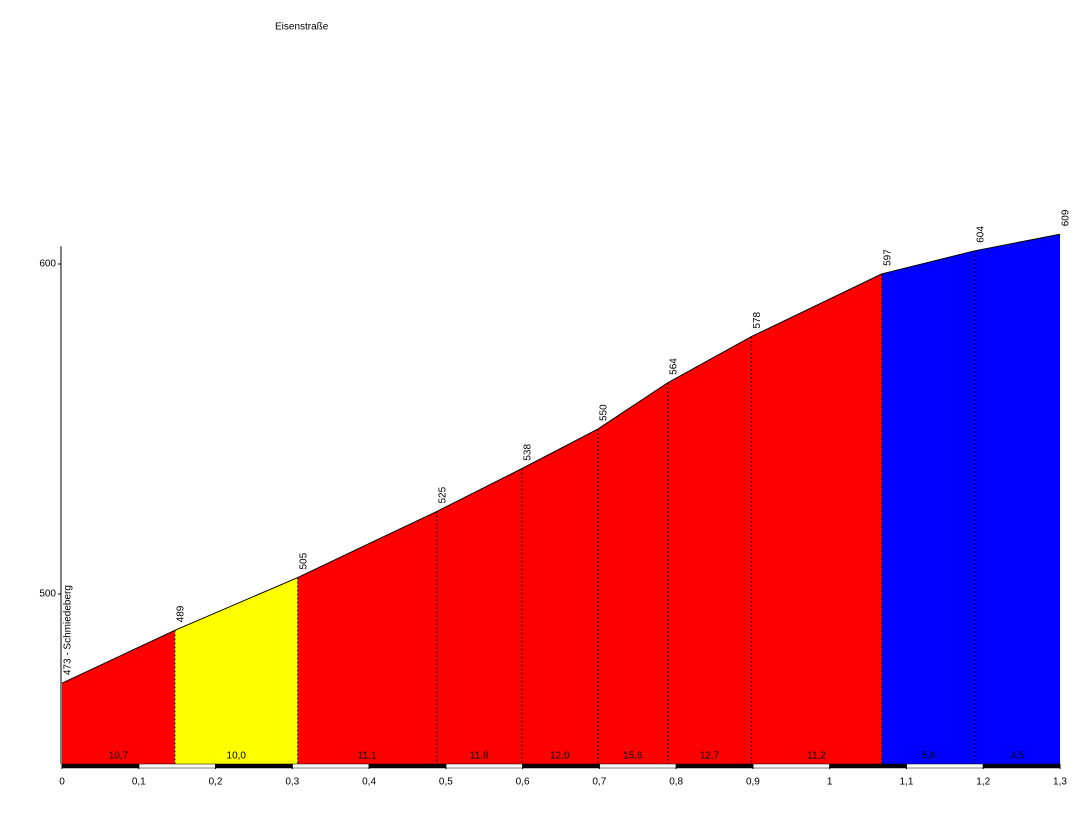  Describe the element at coordinates (757, 319) in the screenshot. I see `elevation-label: 578` at that location.